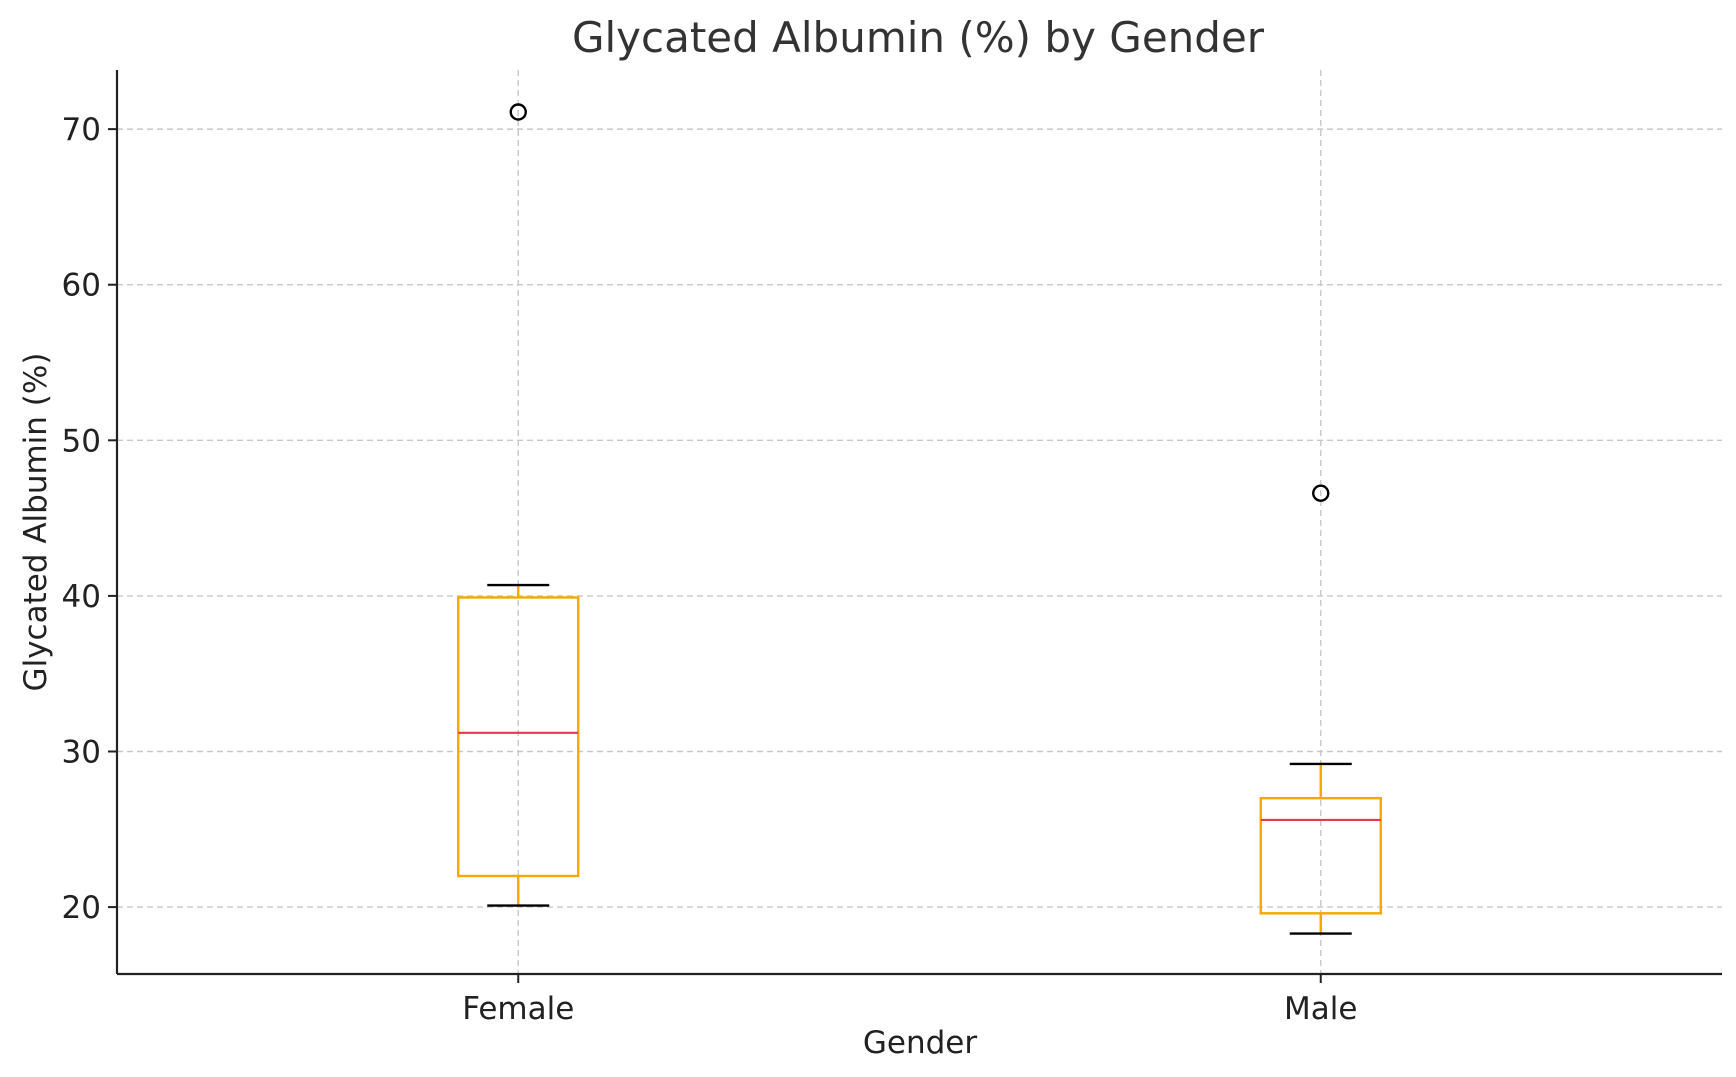 This screenshot has width=1736, height=1077. What do you see at coordinates (1320, 1009) in the screenshot?
I see `x-tick-label: Male` at bounding box center [1320, 1009].